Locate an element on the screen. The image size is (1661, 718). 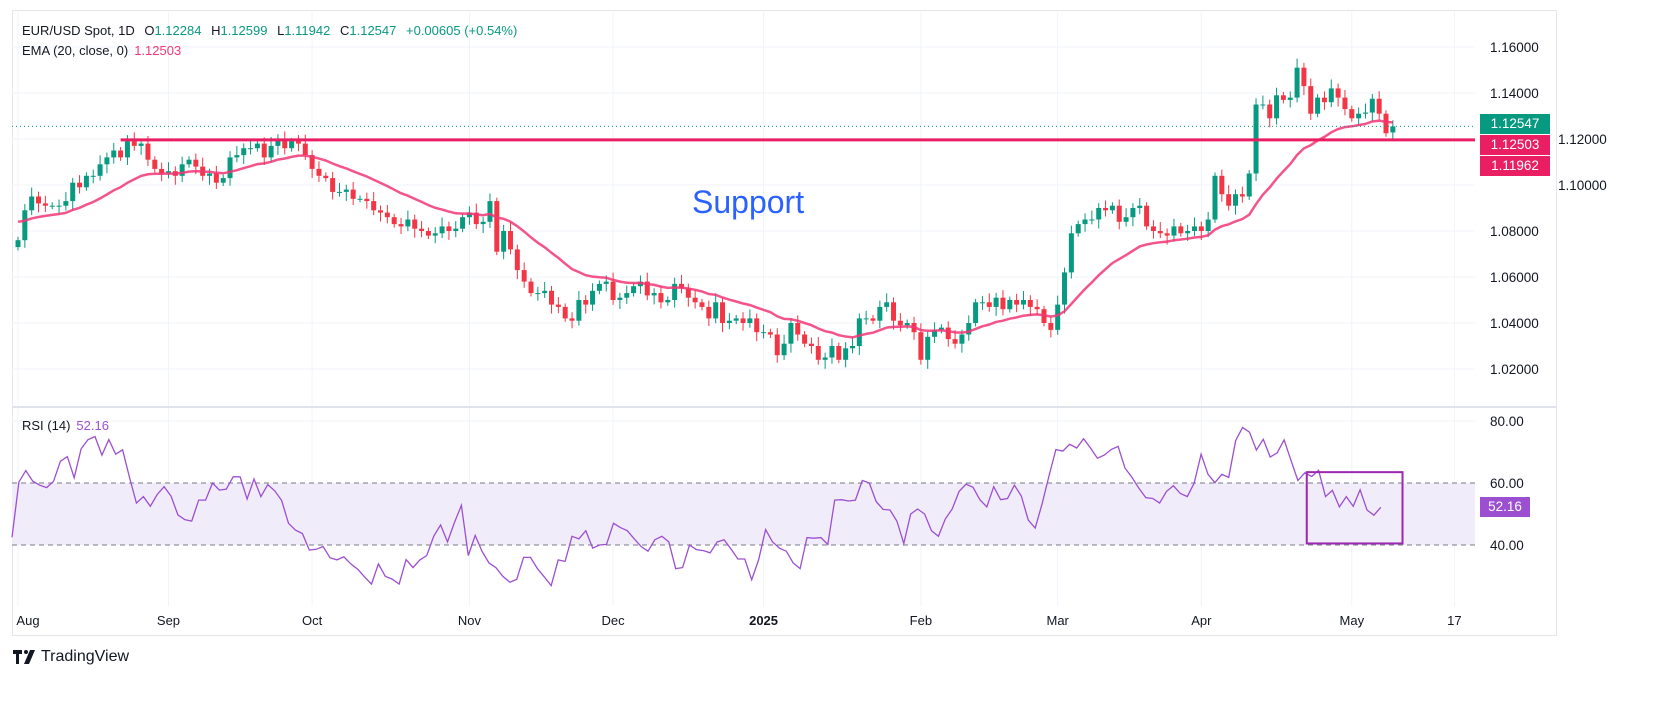
low-value: 1.11942 is located at coordinates (307, 30).